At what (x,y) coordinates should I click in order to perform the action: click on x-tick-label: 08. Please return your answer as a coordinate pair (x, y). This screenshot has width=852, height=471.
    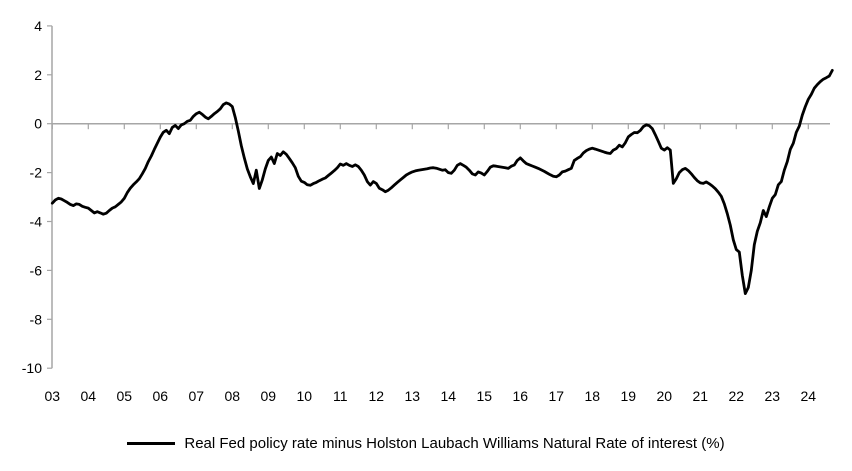
    Looking at the image, I should click on (233, 396).